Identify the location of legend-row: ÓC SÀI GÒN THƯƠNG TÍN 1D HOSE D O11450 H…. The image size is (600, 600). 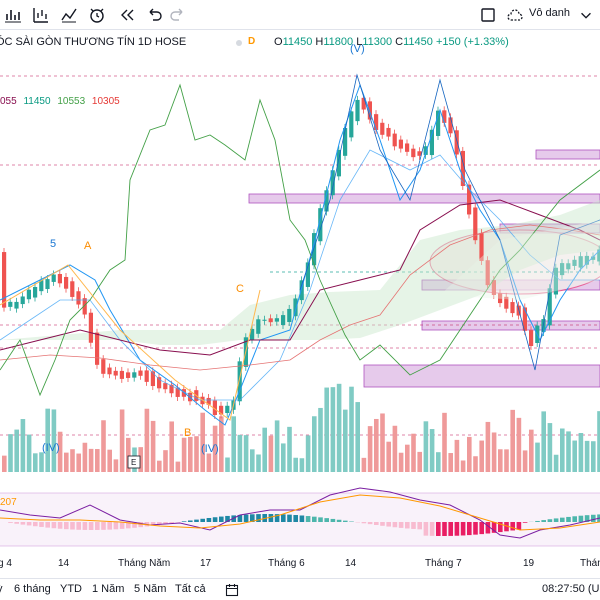
(300, 42).